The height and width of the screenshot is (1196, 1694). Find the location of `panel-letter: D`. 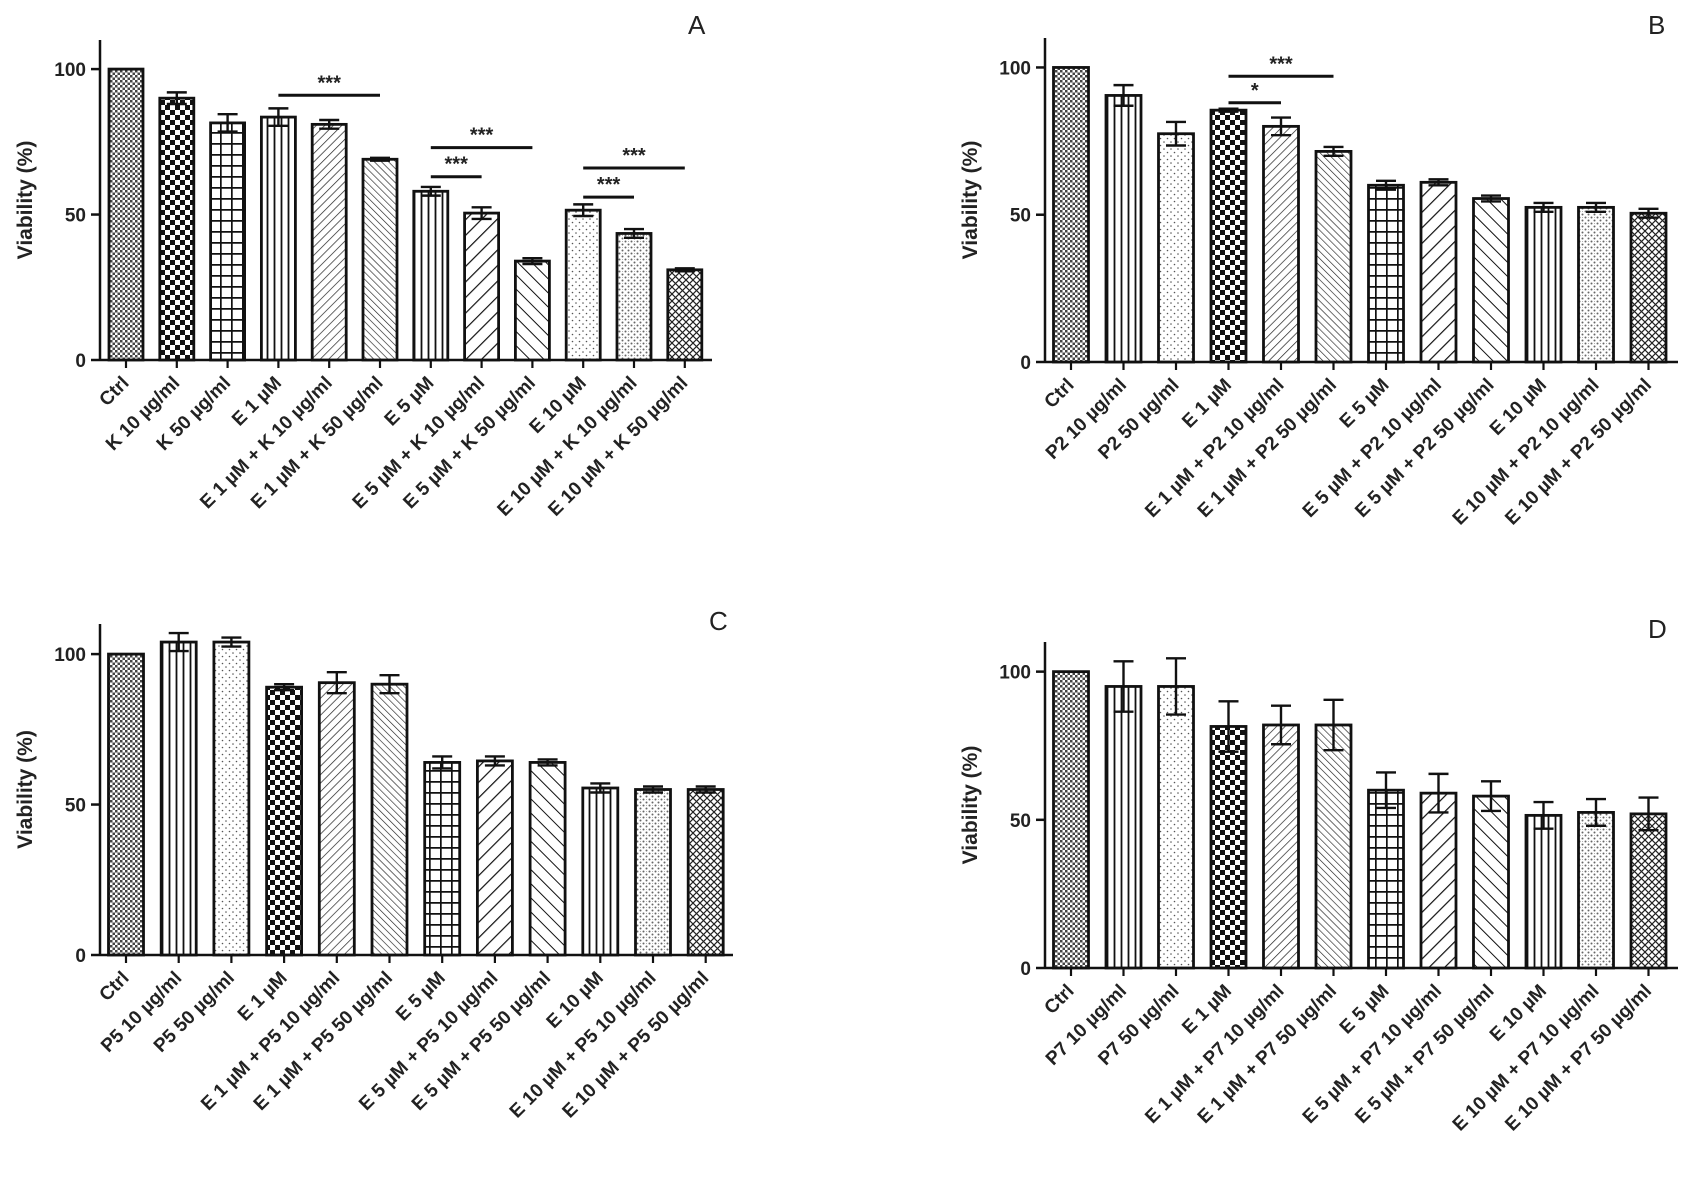

panel-letter: D is located at coordinates (1657, 629).